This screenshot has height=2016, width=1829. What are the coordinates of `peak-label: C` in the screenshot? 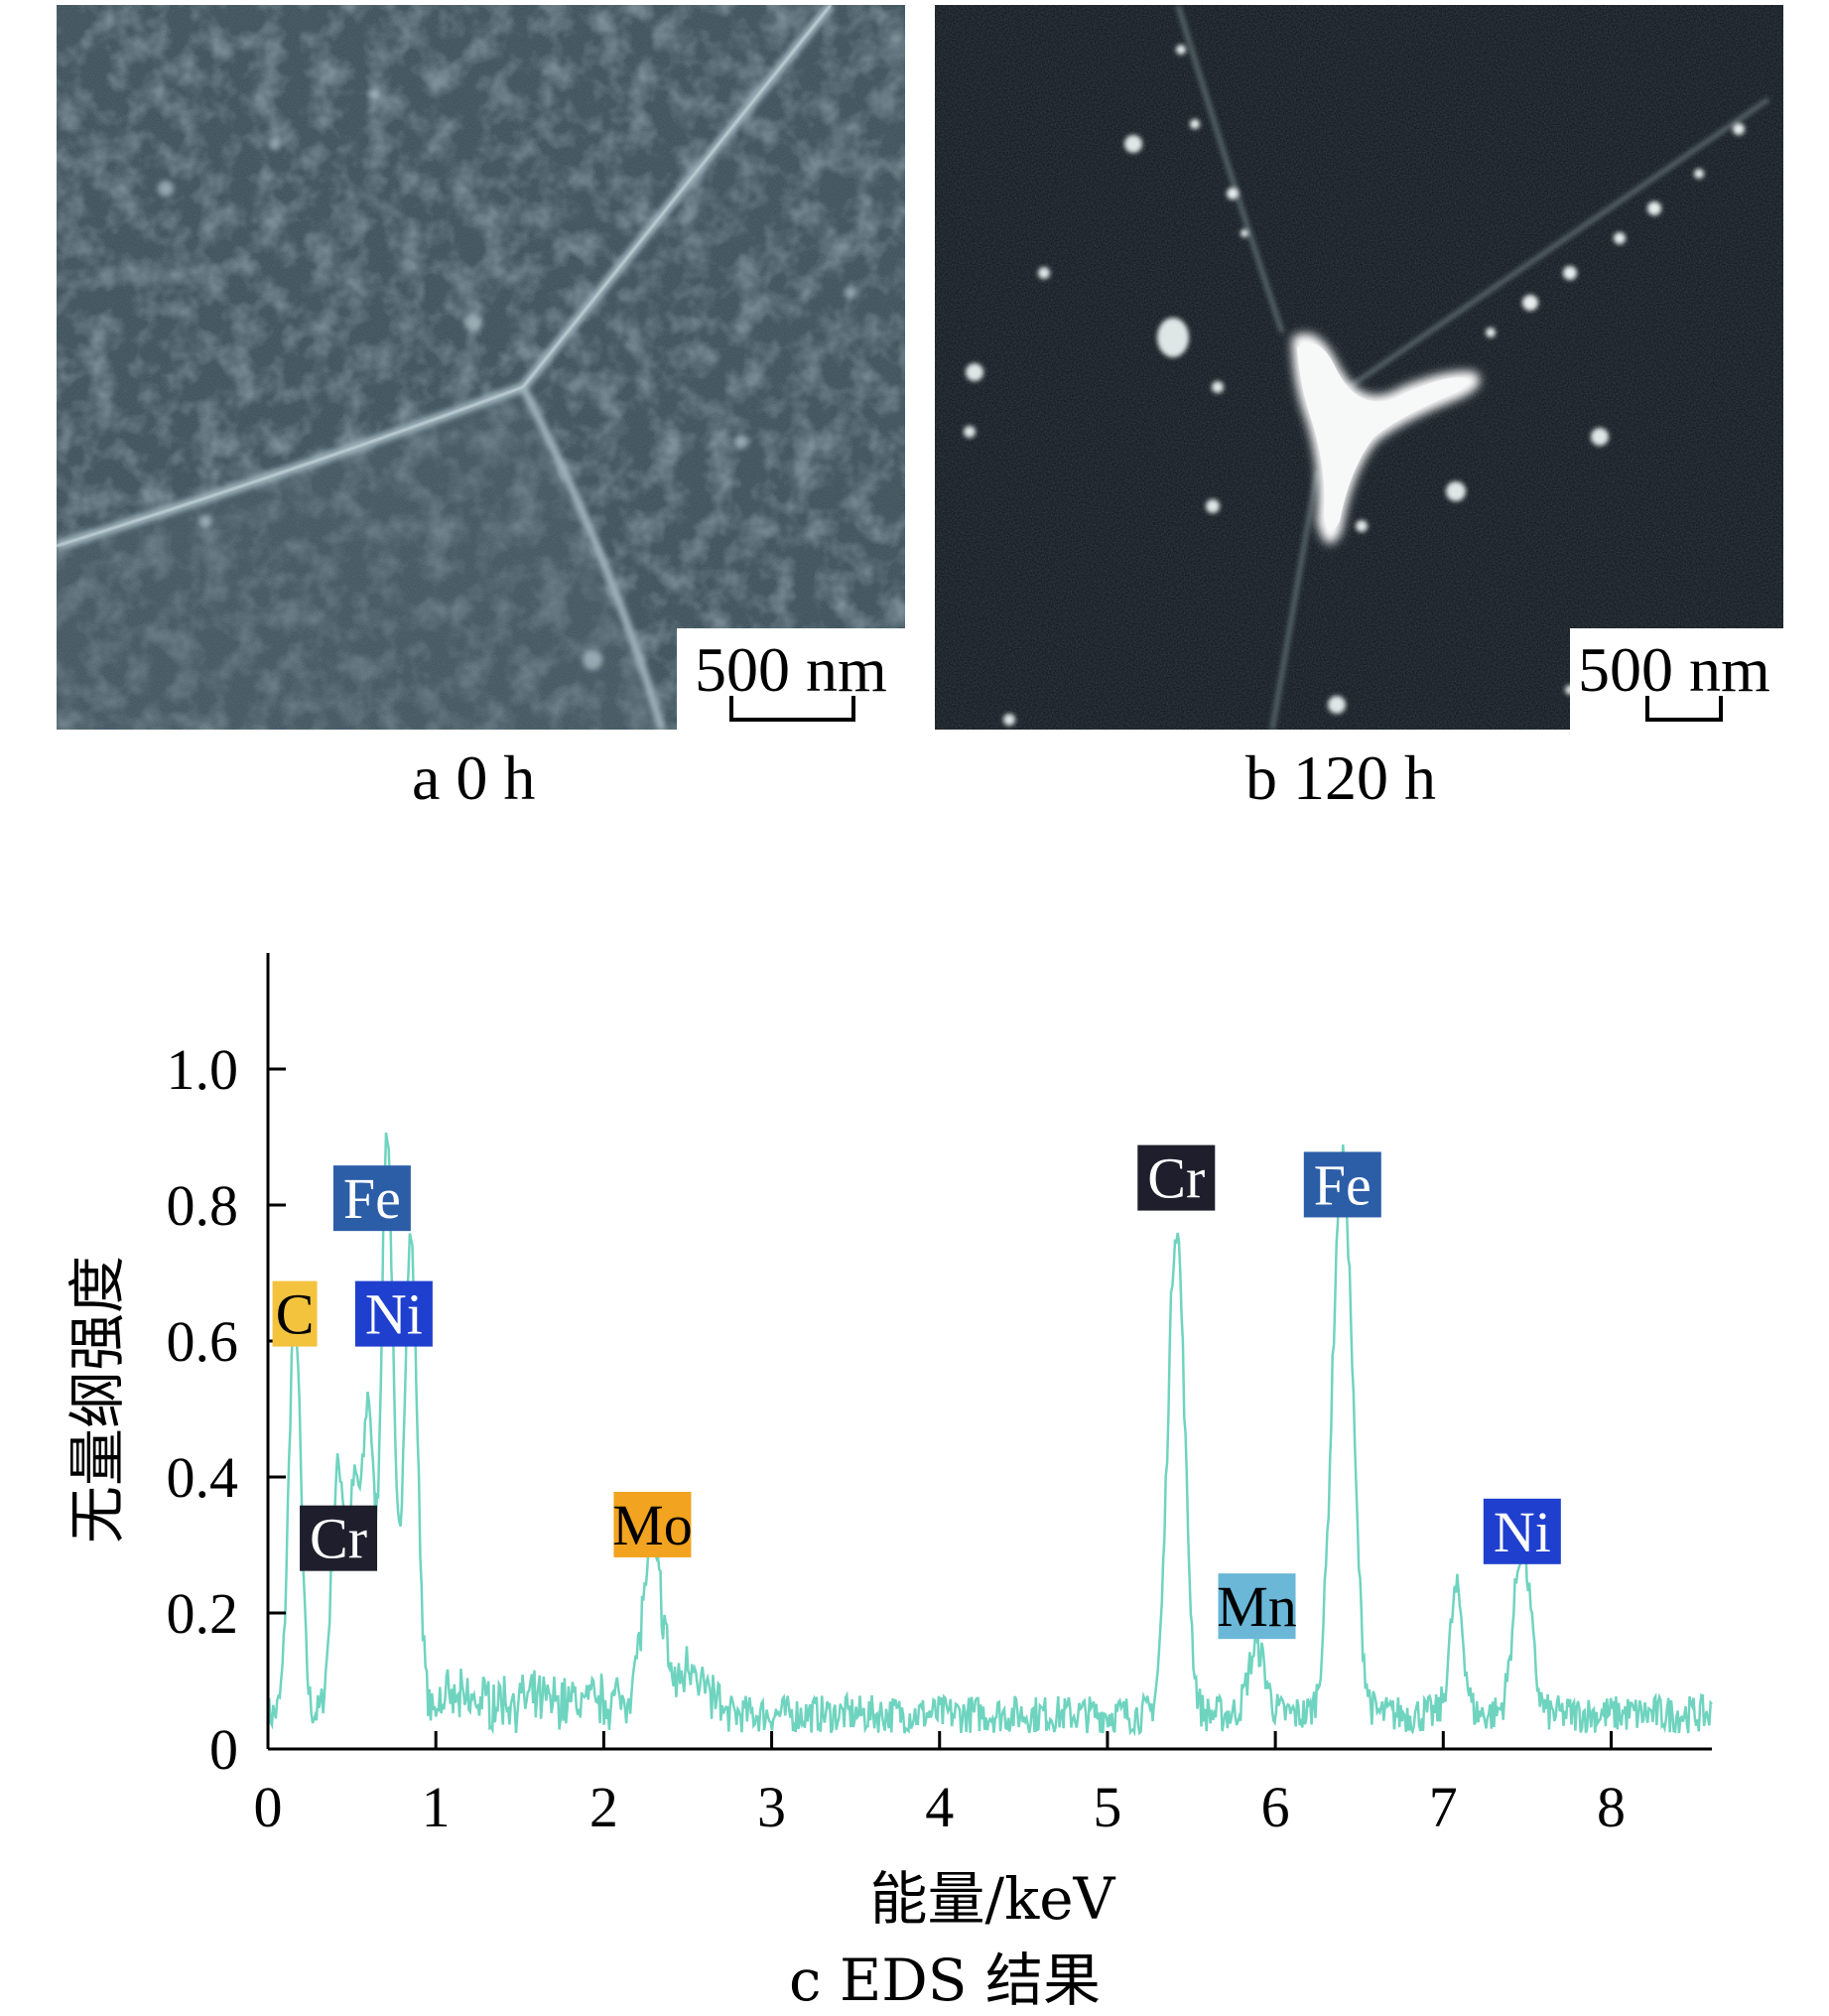 It's located at (295, 1314).